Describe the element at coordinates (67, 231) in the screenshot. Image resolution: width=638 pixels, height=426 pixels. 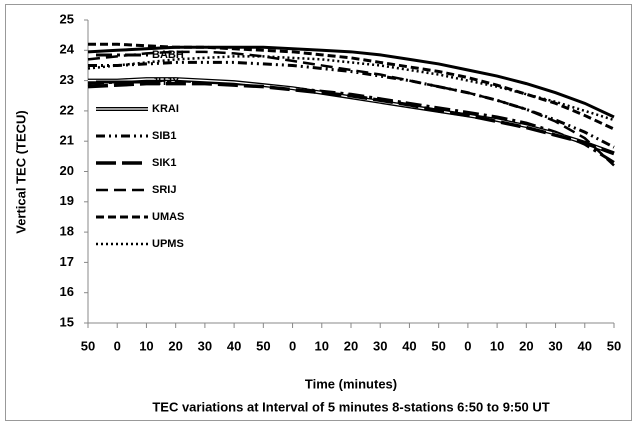
I see `y-tick-label: 18` at that location.